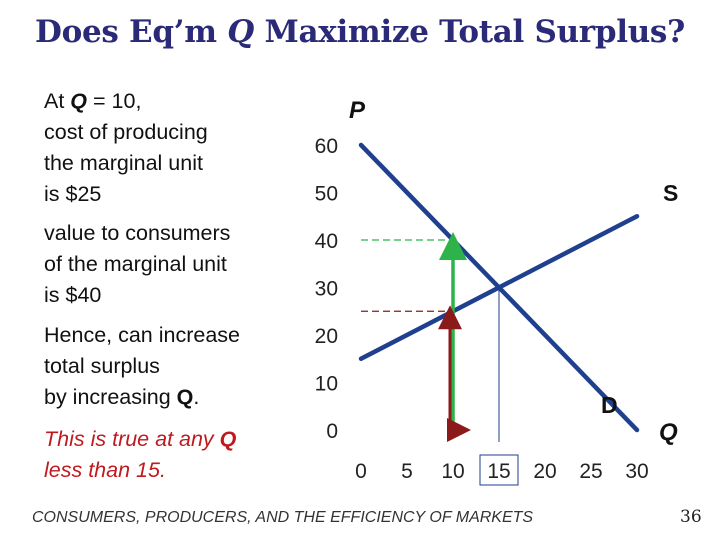 Image resolution: width=720 pixels, height=540 pixels. Describe the element at coordinates (361, 471) in the screenshot. I see `x-tick-label: 0` at that location.